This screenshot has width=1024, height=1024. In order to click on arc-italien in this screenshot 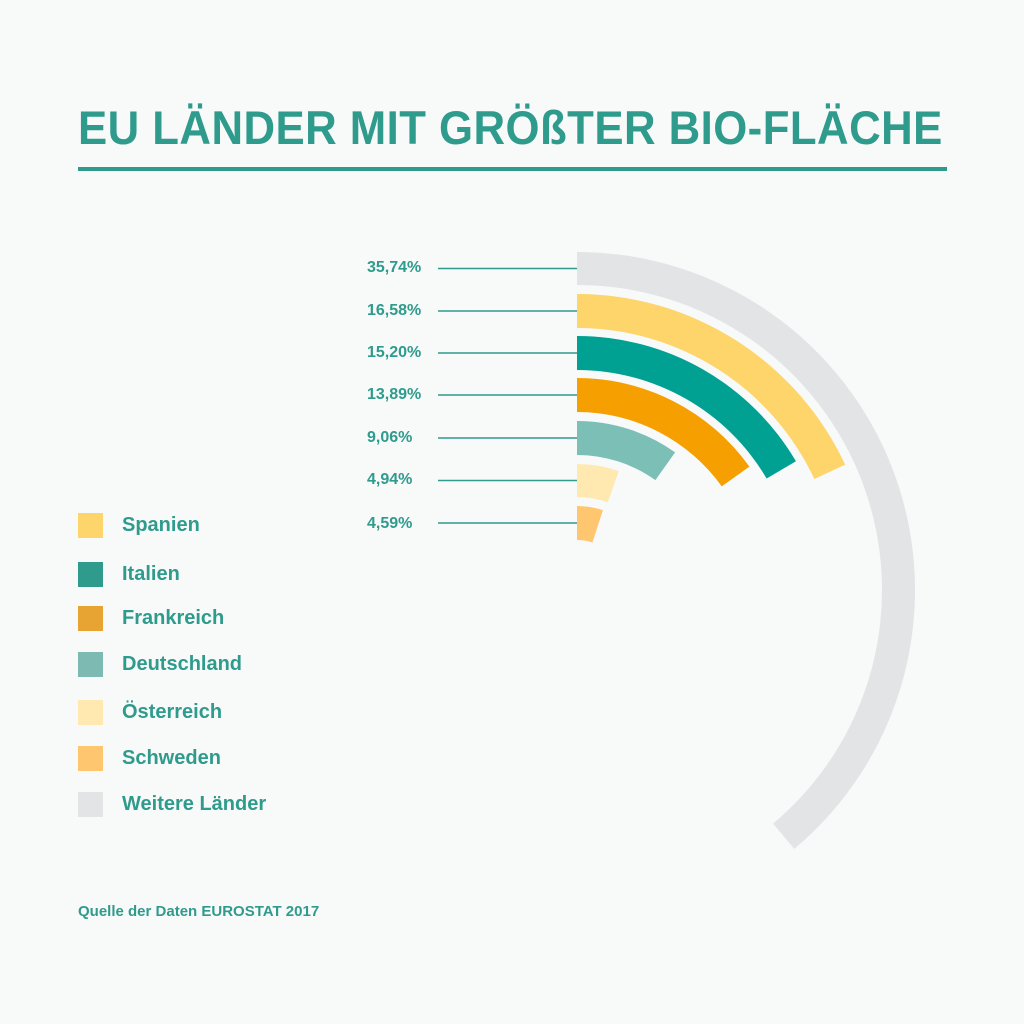, I will do `click(686, 407)`.